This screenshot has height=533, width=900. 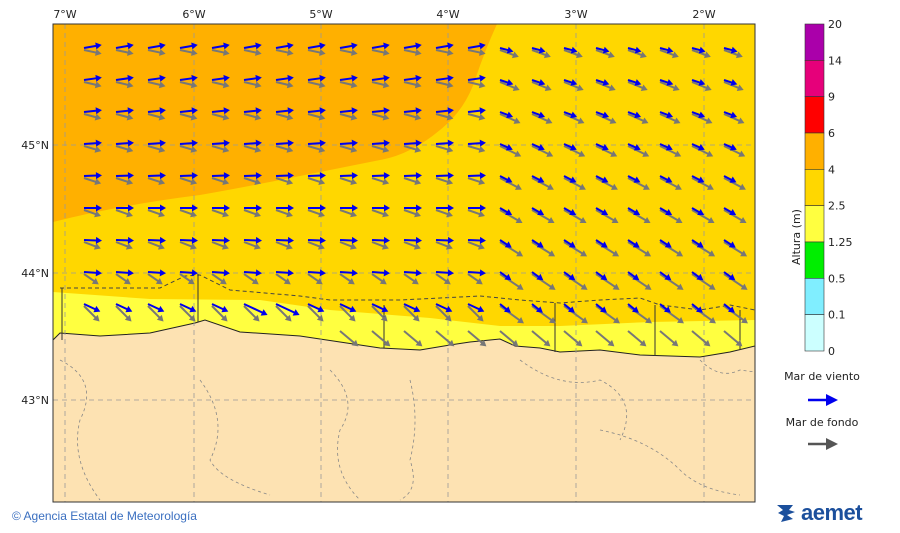 What do you see at coordinates (35, 145) in the screenshot?
I see `latitude-label: 45°N` at bounding box center [35, 145].